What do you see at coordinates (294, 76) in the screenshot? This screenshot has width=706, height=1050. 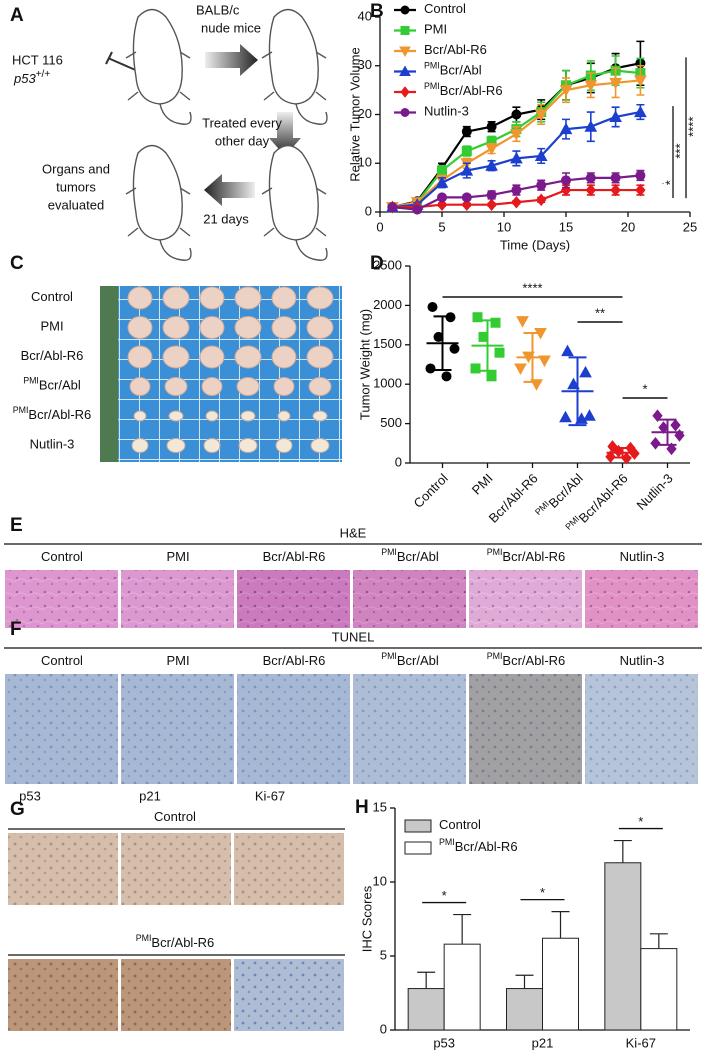 I see `mouse-legs` at bounding box center [294, 76].